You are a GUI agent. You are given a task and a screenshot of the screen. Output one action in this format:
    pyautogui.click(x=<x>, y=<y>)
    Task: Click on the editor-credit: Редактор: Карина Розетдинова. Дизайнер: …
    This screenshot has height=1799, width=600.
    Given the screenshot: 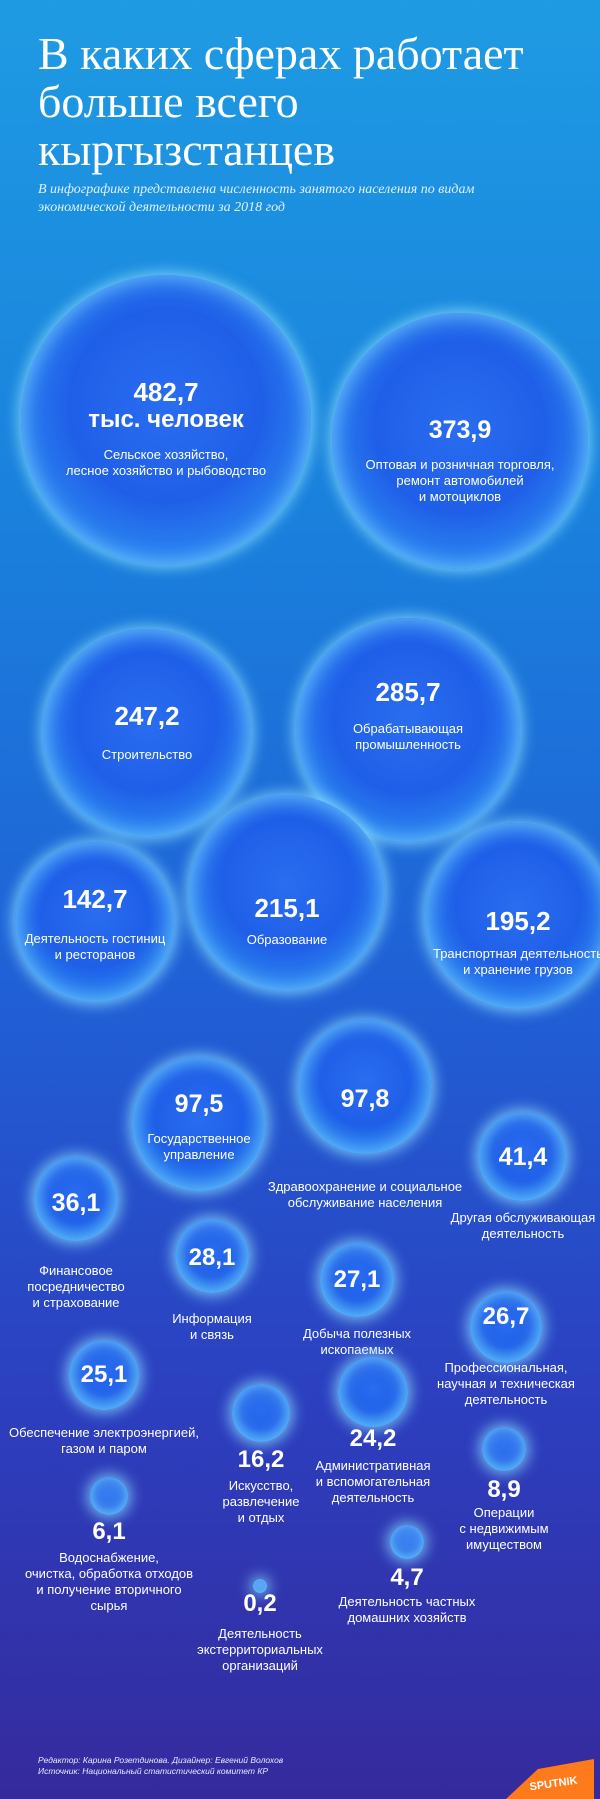 What is the action you would take?
    pyautogui.click(x=161, y=1760)
    